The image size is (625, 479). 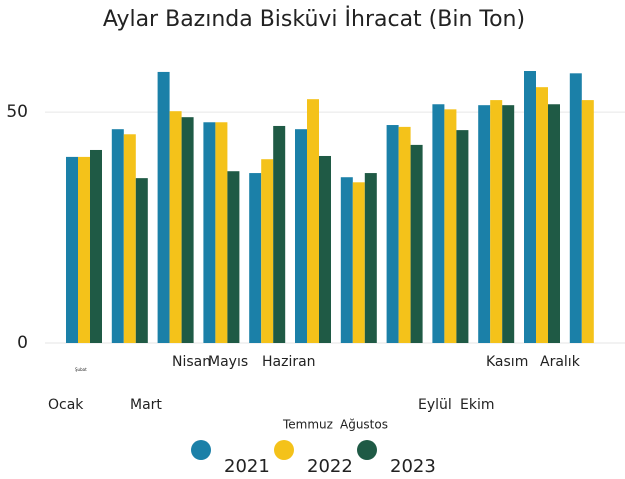 I want to click on y-tick-label: 50, so click(x=17, y=112).